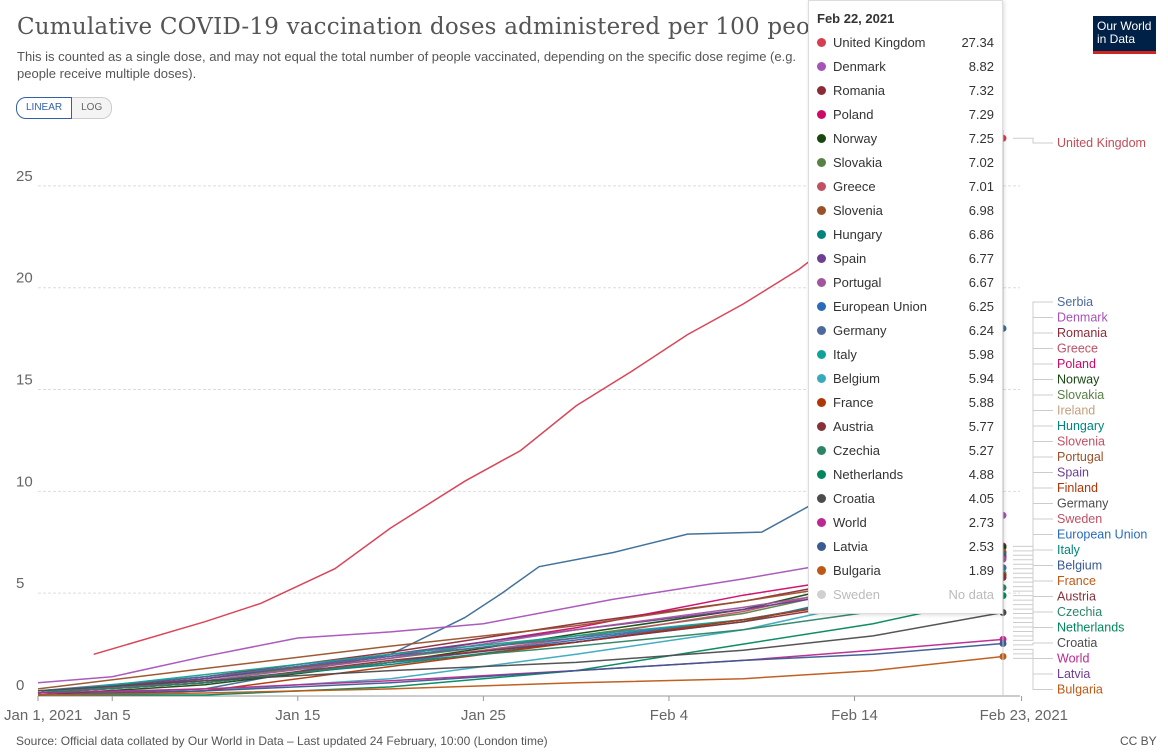 This screenshot has height=753, width=1168. What do you see at coordinates (905, 90) in the screenshot?
I see `tooltip-row: Romania 7.32` at bounding box center [905, 90].